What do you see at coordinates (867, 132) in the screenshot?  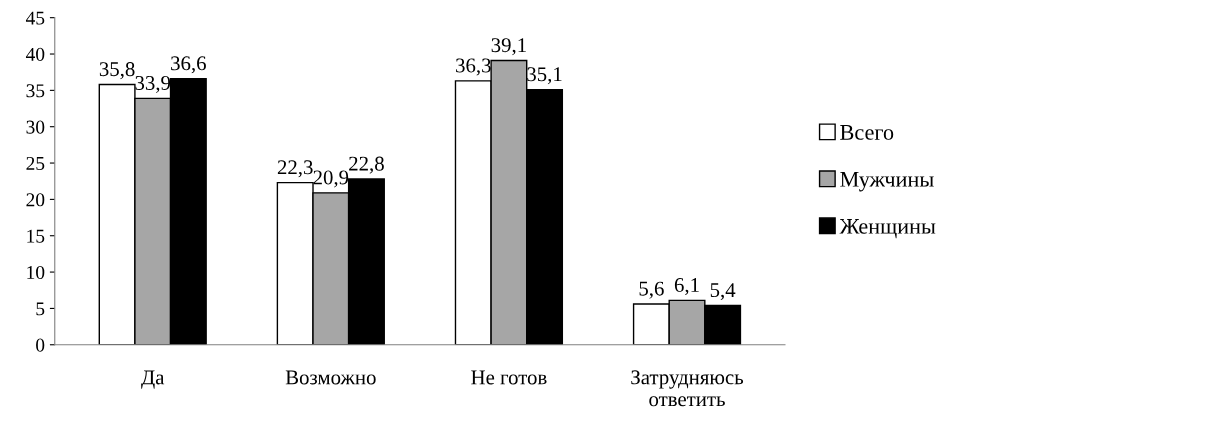 I see `legend-label: Всего` at bounding box center [867, 132].